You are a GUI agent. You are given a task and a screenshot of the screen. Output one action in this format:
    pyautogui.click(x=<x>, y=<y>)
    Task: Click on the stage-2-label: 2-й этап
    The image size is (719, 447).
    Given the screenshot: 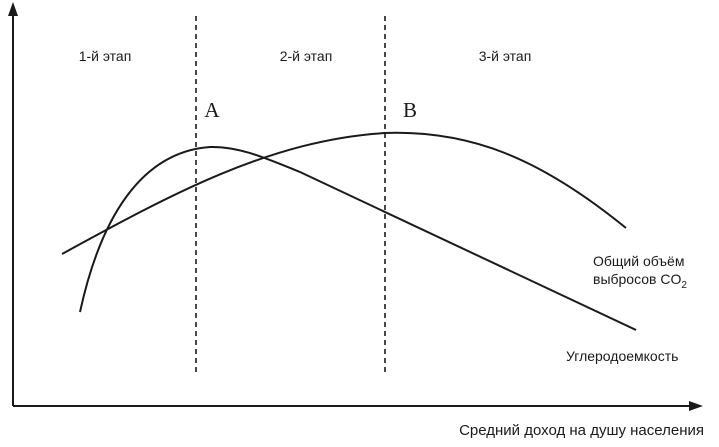 What is the action you would take?
    pyautogui.click(x=306, y=56)
    